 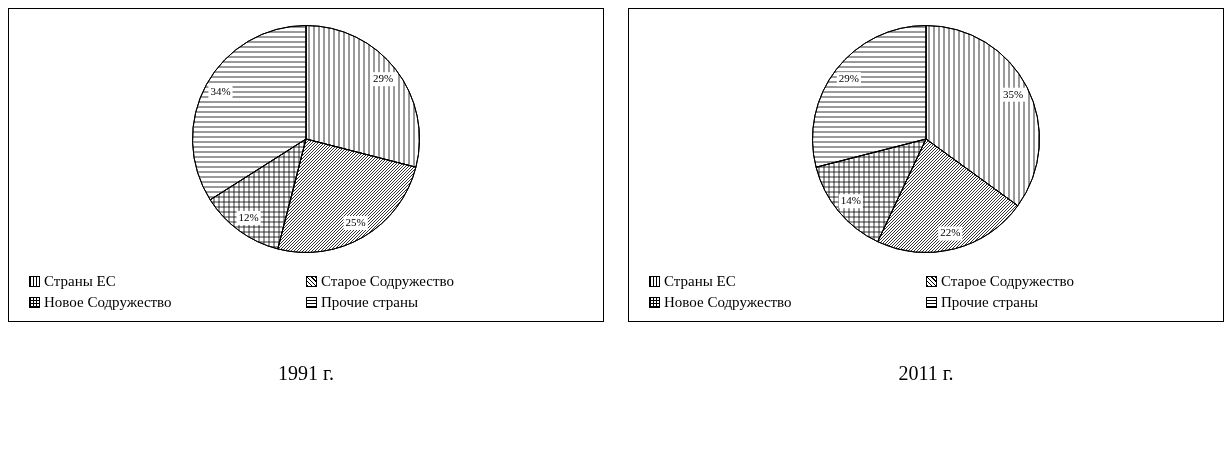 What do you see at coordinates (950, 232) in the screenshot?
I see `data-label: 22%` at bounding box center [950, 232].